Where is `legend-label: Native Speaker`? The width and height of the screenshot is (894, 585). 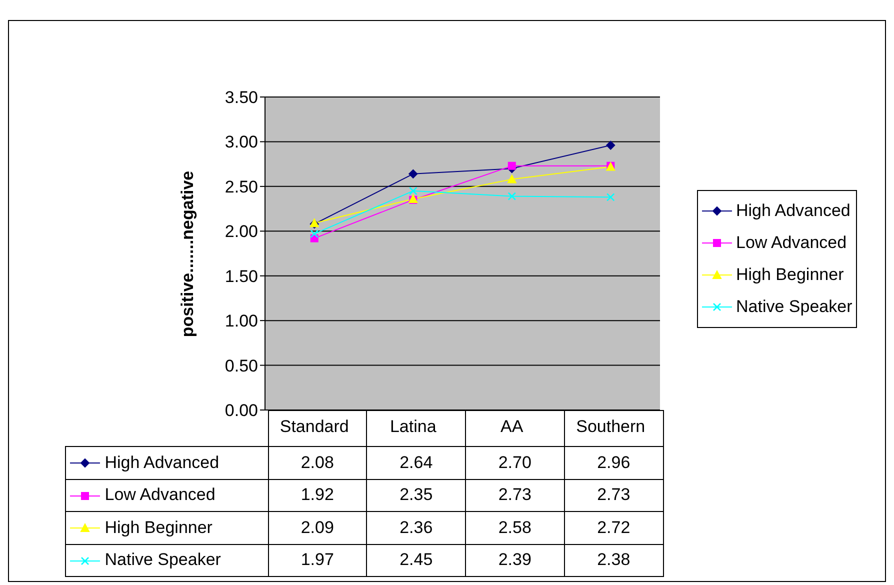 legend-label: Native Speaker is located at coordinates (794, 307).